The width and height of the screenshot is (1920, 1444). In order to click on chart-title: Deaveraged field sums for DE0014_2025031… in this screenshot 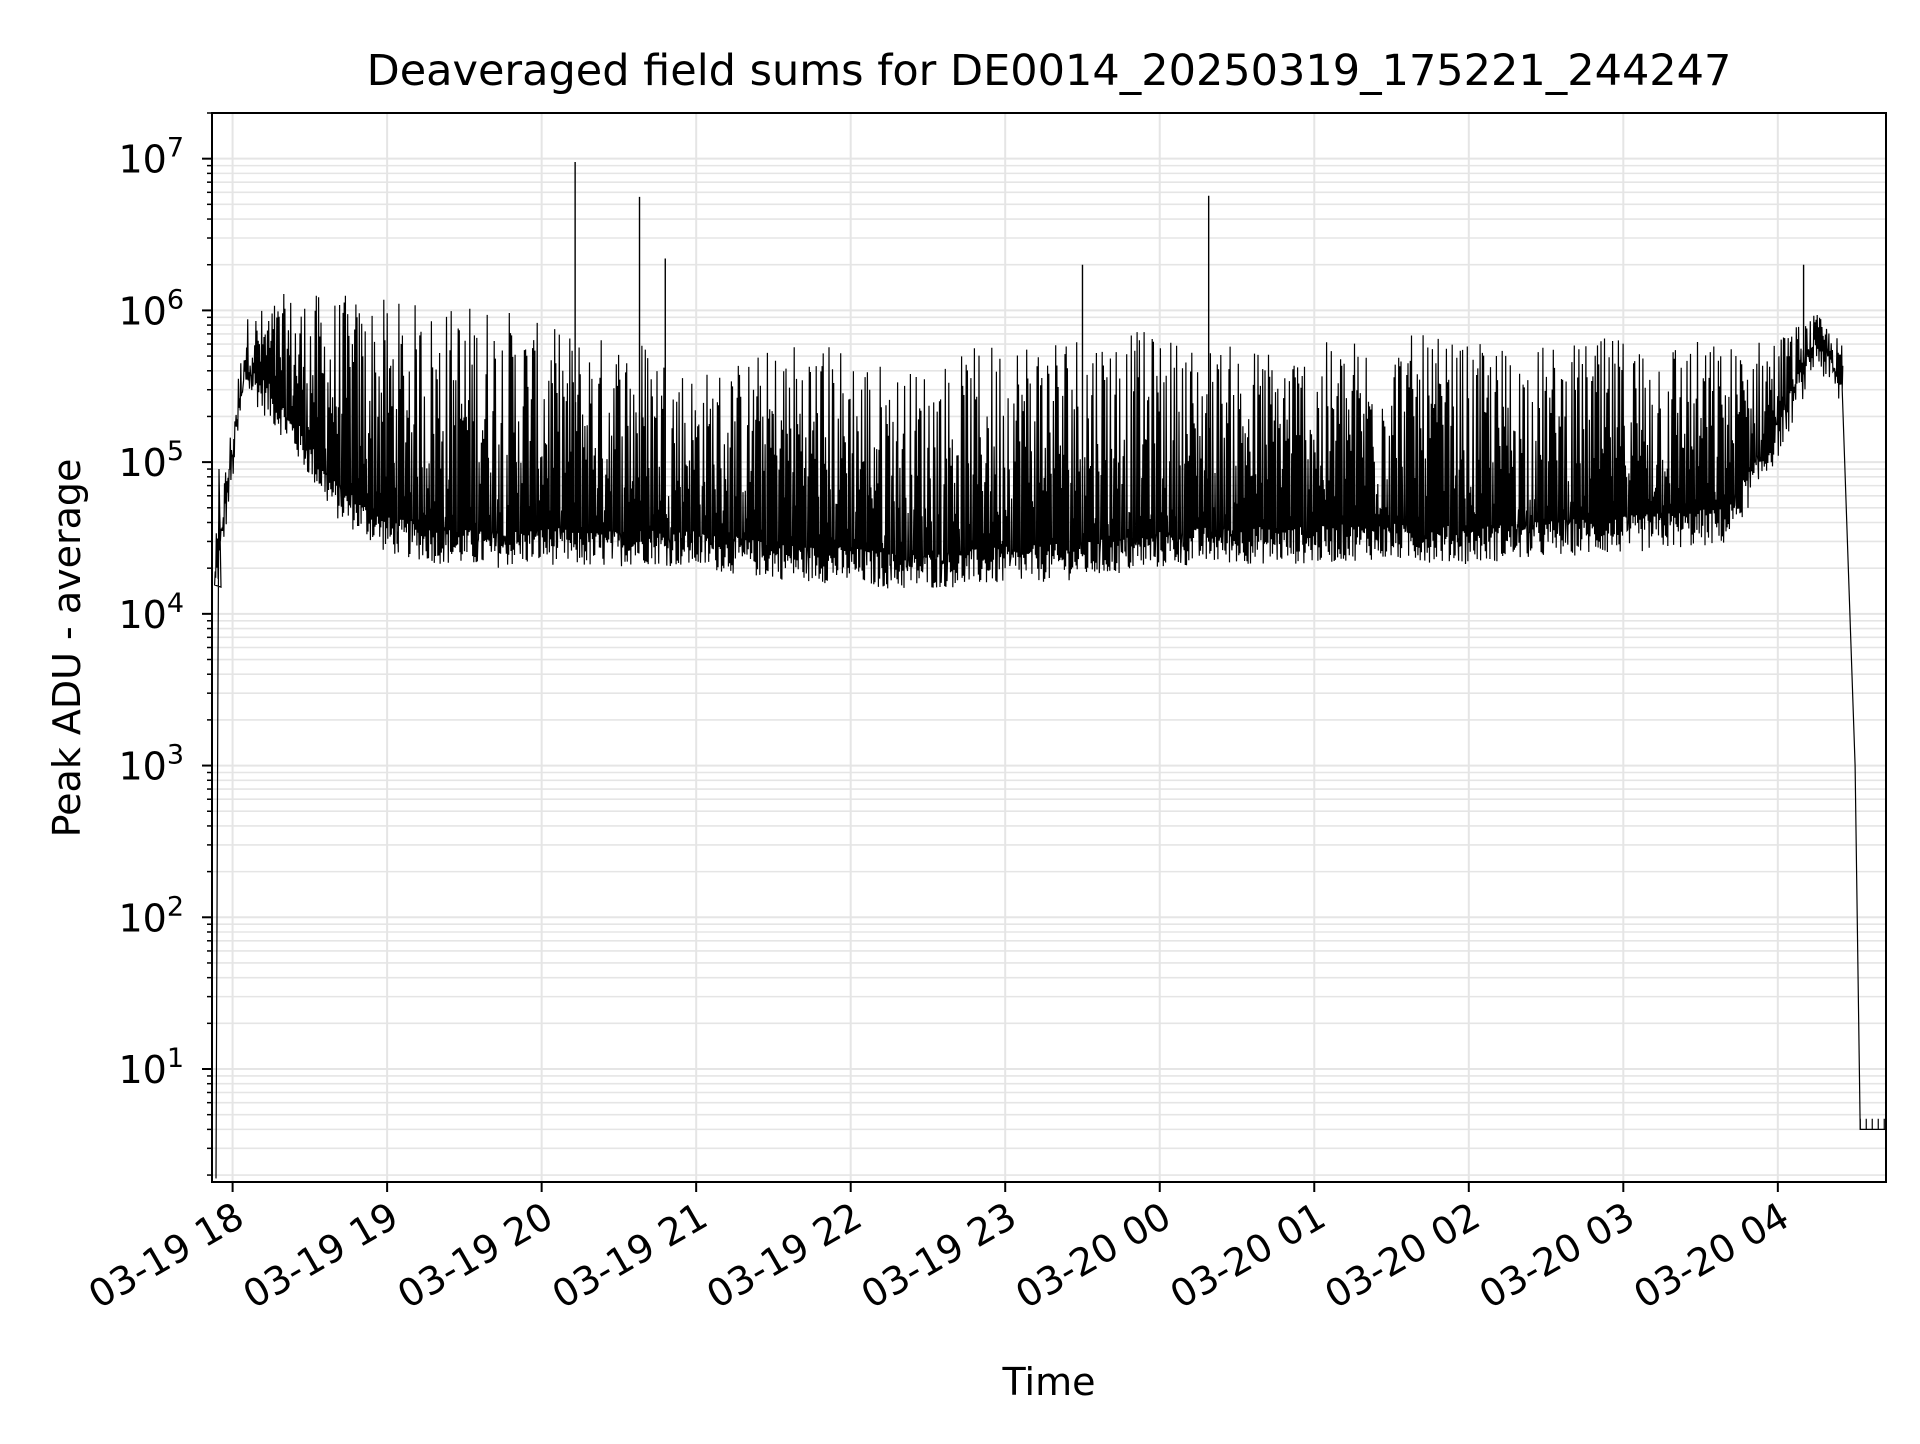, I will do `click(1049, 71)`.